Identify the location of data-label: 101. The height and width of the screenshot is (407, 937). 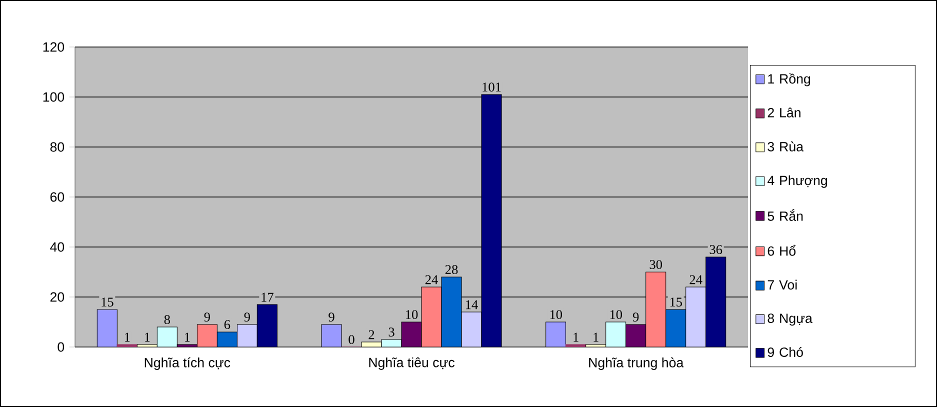
(491, 87).